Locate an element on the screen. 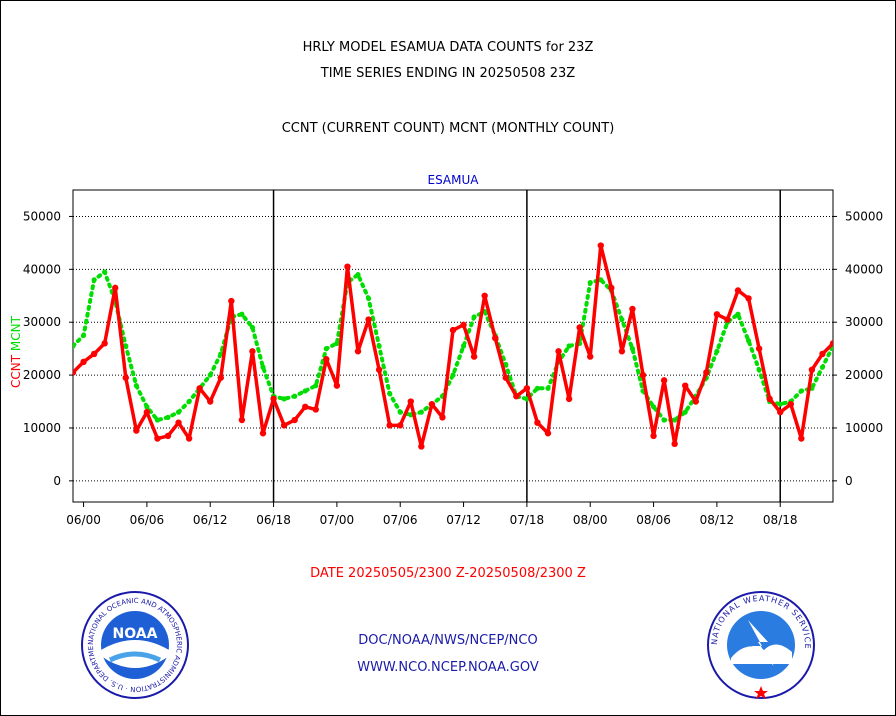  nws-logo-icon: NATIONAL WEATHER SERVICE is located at coordinates (761, 645).